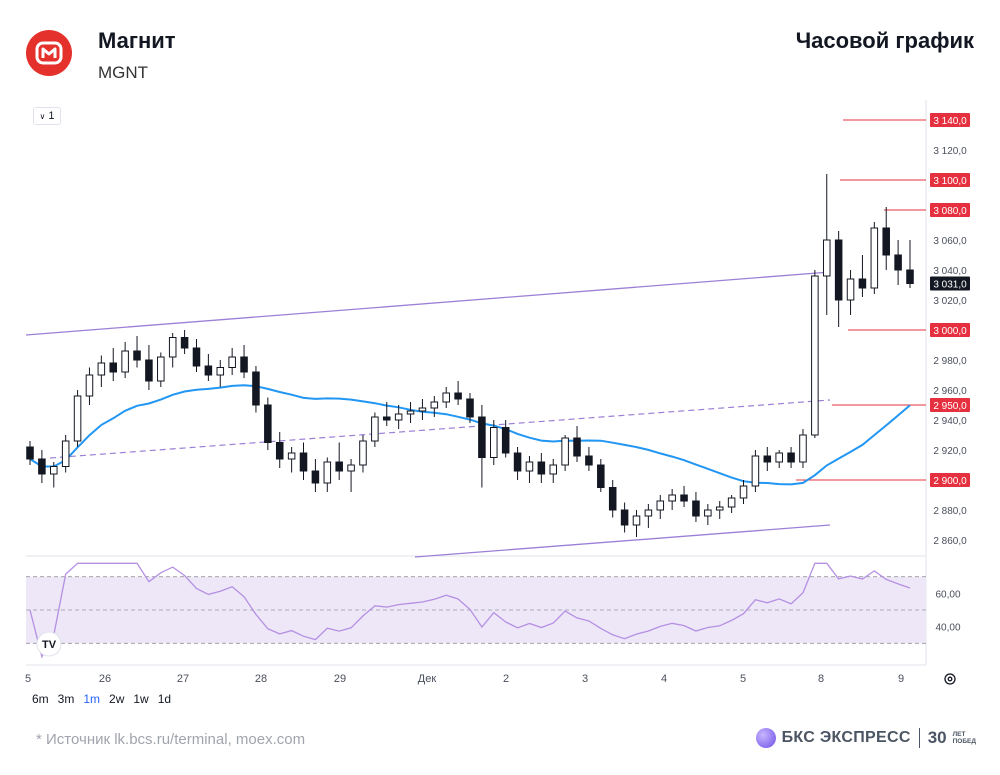 This screenshot has height=775, width=1000. What do you see at coordinates (500, 50) in the screenshot?
I see `chart-header: Магнит MGNT Часовой график` at bounding box center [500, 50].